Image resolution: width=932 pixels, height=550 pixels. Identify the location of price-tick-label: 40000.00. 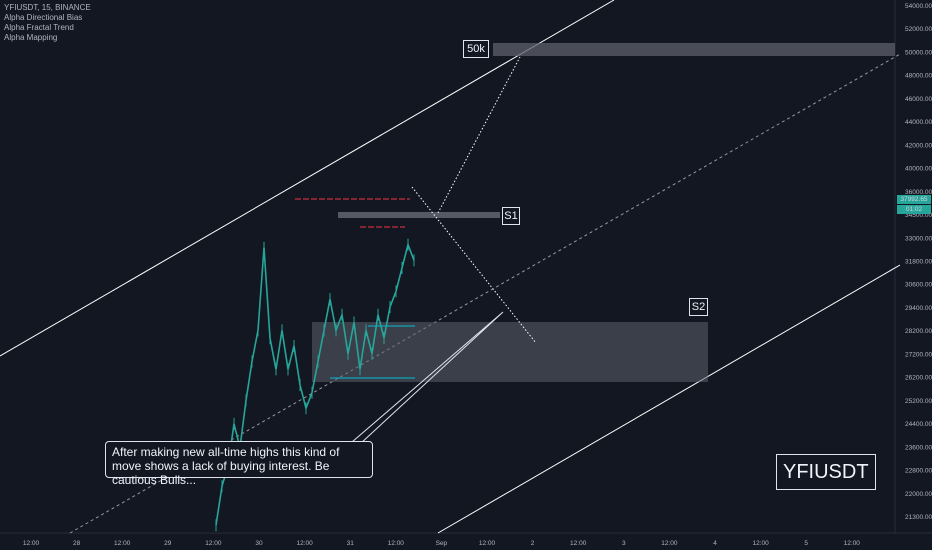
(918, 169).